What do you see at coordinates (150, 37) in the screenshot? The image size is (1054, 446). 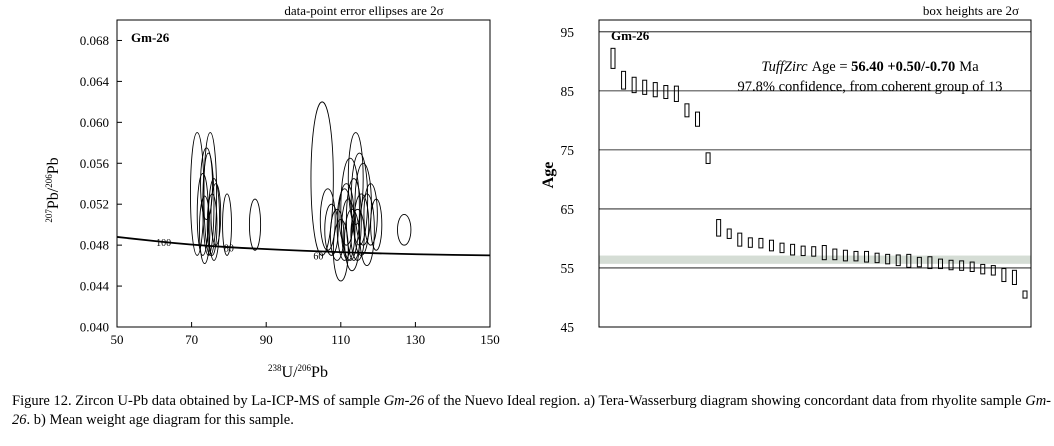 I see `tw-sample-label: Gm-26` at bounding box center [150, 37].